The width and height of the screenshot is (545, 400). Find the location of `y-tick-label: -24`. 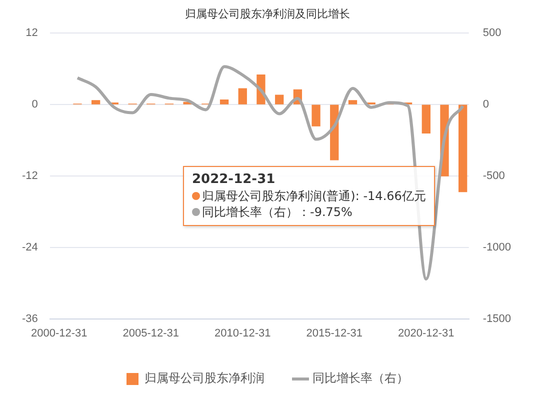

y-tick-label: -24 is located at coordinates (30, 247).